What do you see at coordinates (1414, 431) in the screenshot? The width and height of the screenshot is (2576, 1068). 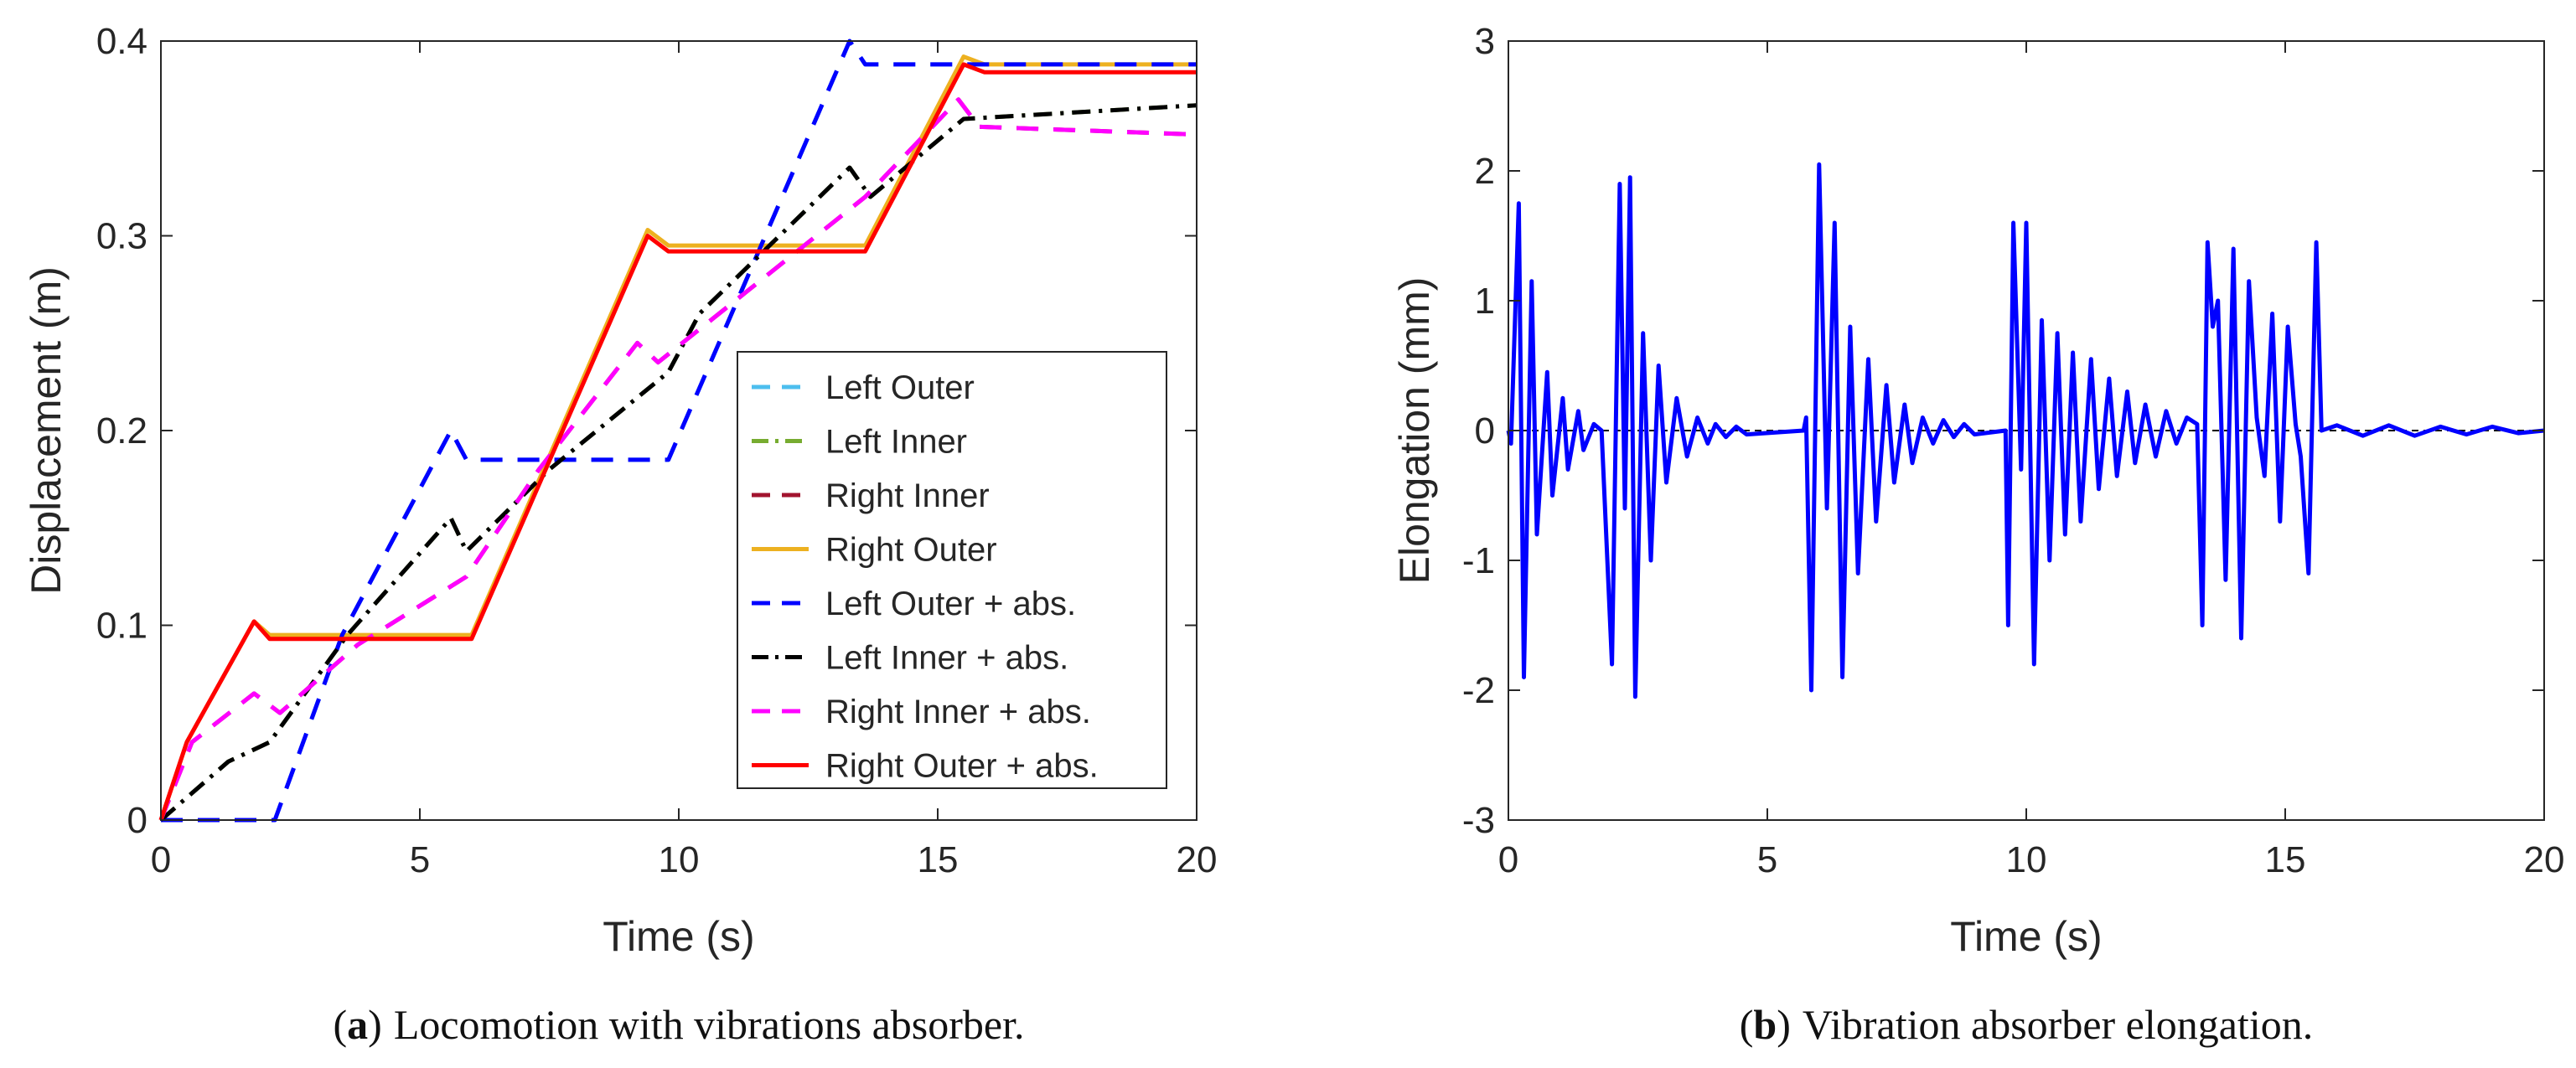 I see `chart-b-ylabel: Elongation (mm)` at bounding box center [1414, 431].